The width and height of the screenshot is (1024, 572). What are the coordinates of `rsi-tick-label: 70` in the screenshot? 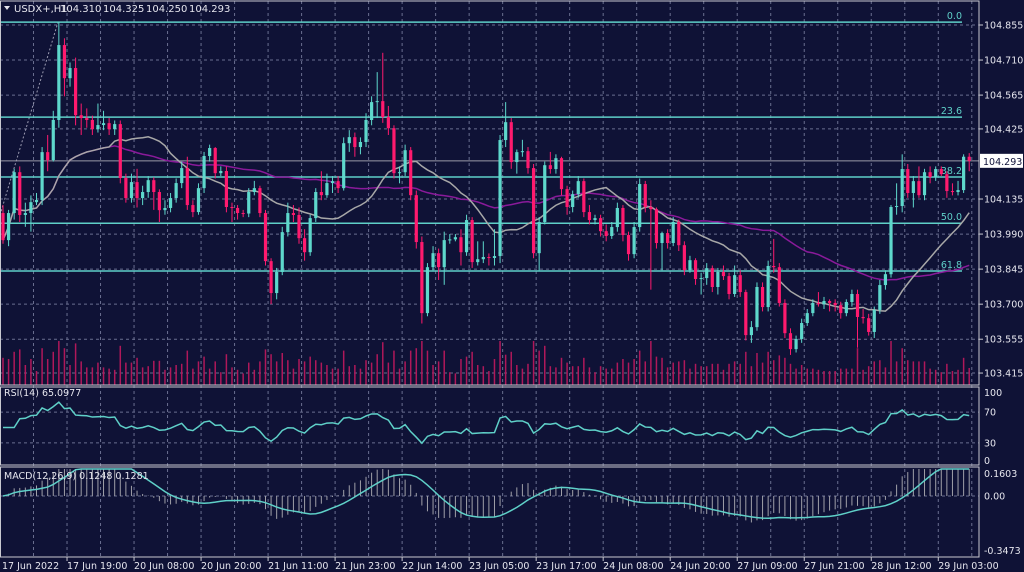 It's located at (990, 413).